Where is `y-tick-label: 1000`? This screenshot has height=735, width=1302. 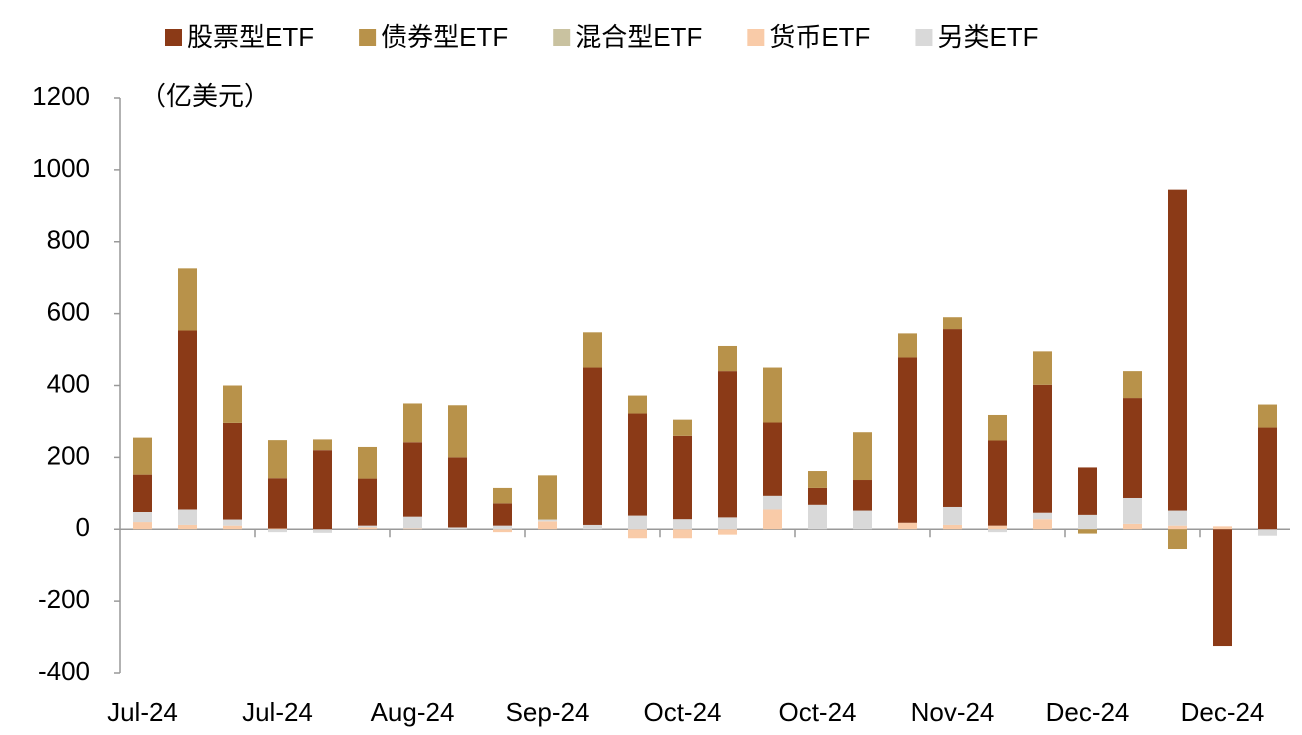
y-tick-label: 1000 is located at coordinates (61, 168).